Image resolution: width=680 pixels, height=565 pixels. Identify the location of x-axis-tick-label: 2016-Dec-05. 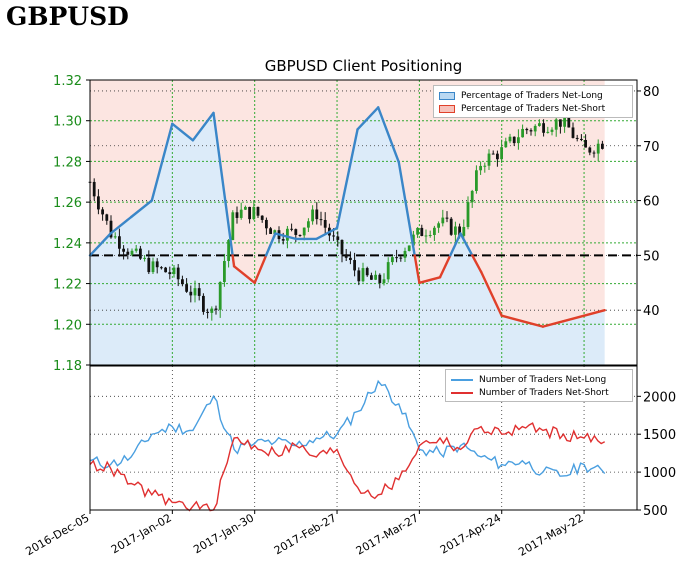
(57, 534).